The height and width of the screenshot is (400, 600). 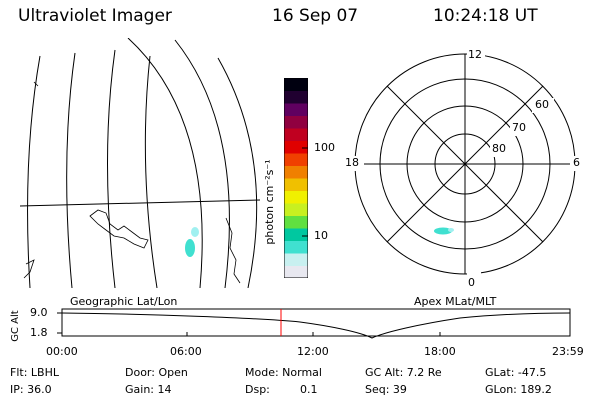 I want to click on colorbar, so click(x=296, y=178).